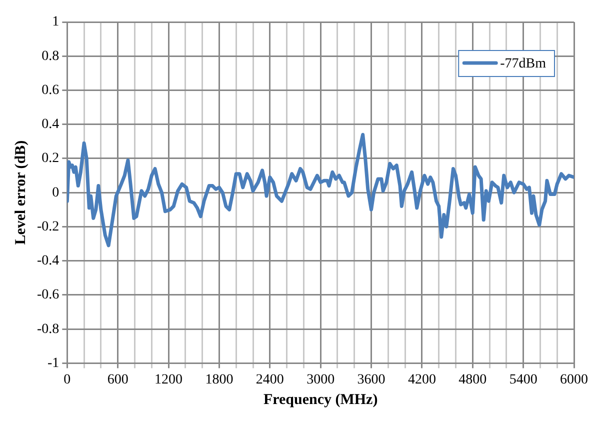 This screenshot has height=421, width=604. Describe the element at coordinates (320, 380) in the screenshot. I see `x-tick-label: 3000` at that location.